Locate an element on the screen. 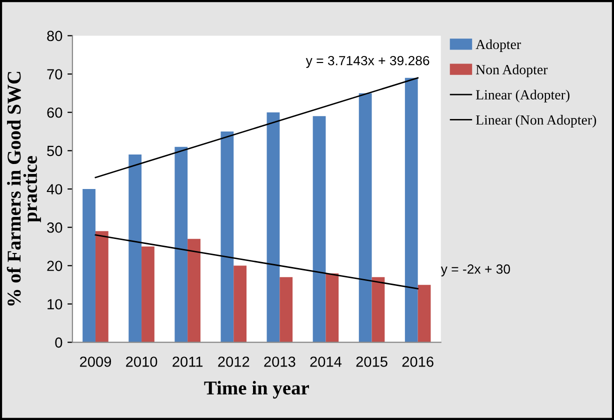 The width and height of the screenshot is (614, 420). x-tick-label: 2011 is located at coordinates (187, 361).